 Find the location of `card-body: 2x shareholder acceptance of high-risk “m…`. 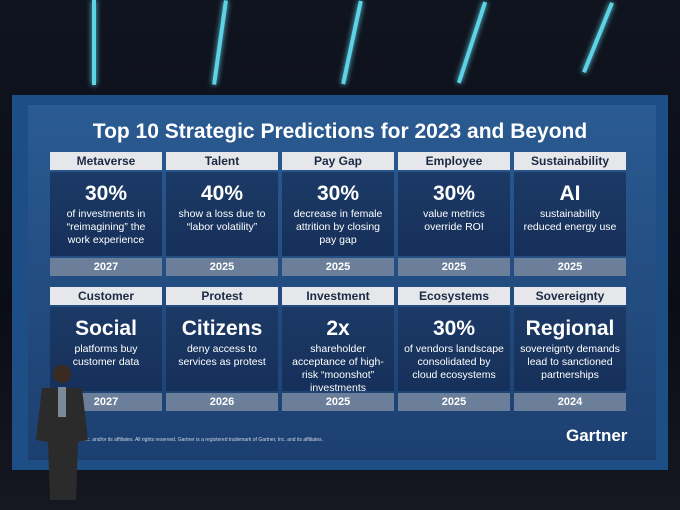

card-body: 2x shareholder acceptance of high-risk “m… is located at coordinates (338, 350).